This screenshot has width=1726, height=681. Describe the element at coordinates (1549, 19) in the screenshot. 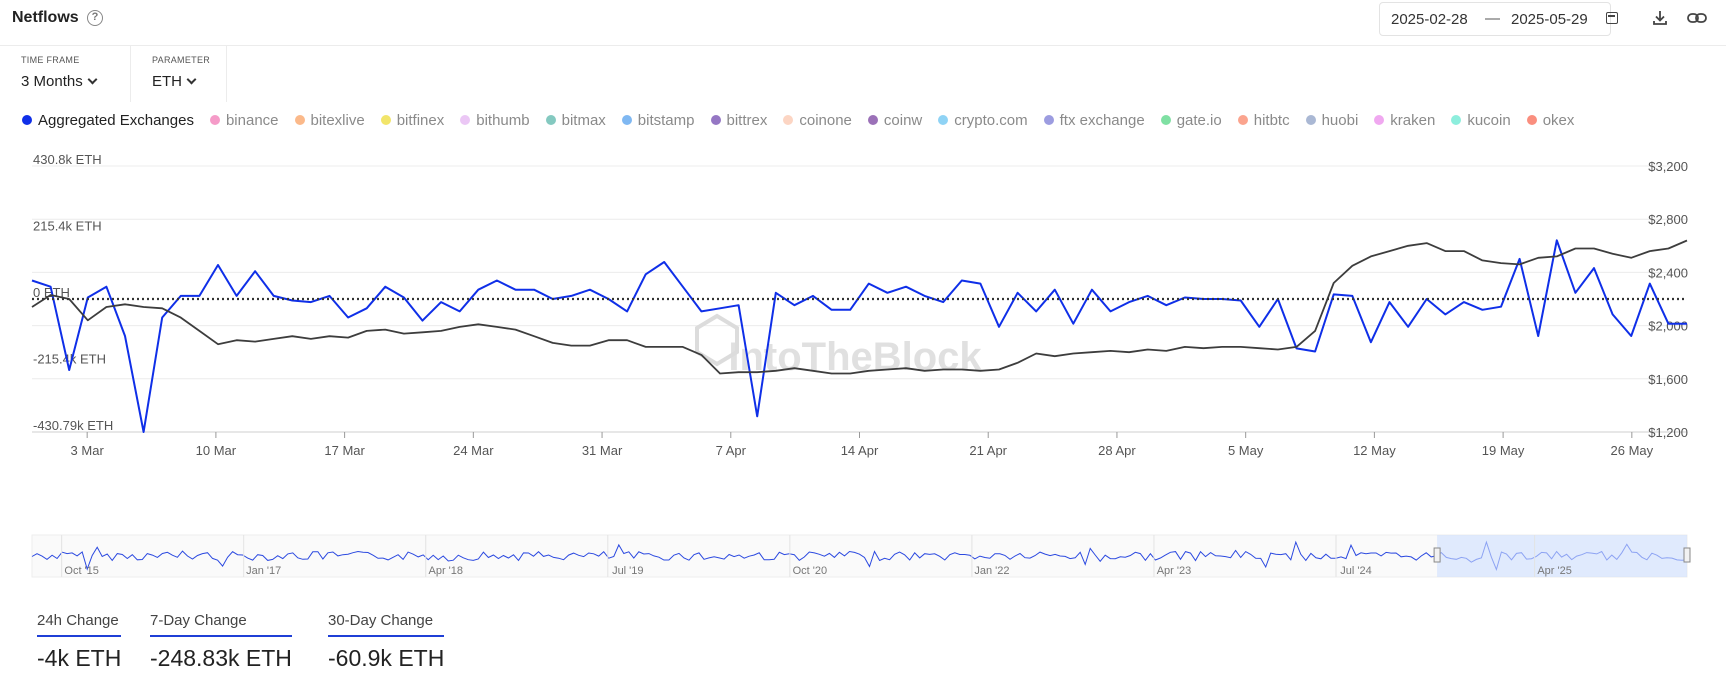

I see `date-end: 2025-05-29` at that location.